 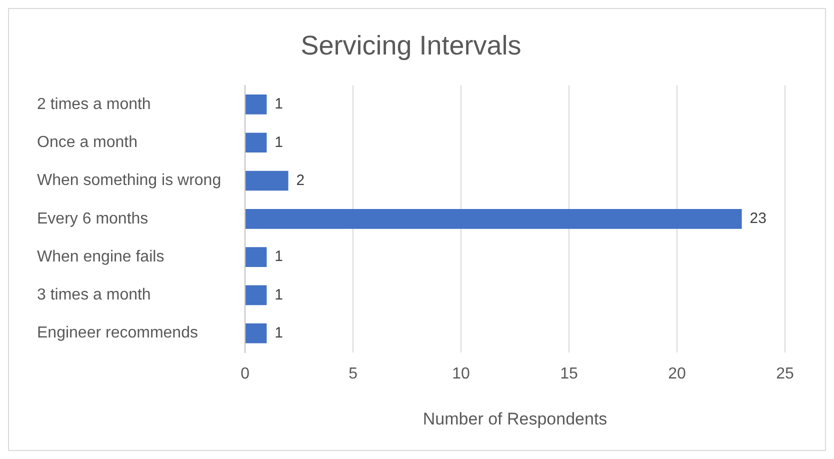 I want to click on x-tick-label: 10, so click(x=461, y=373).